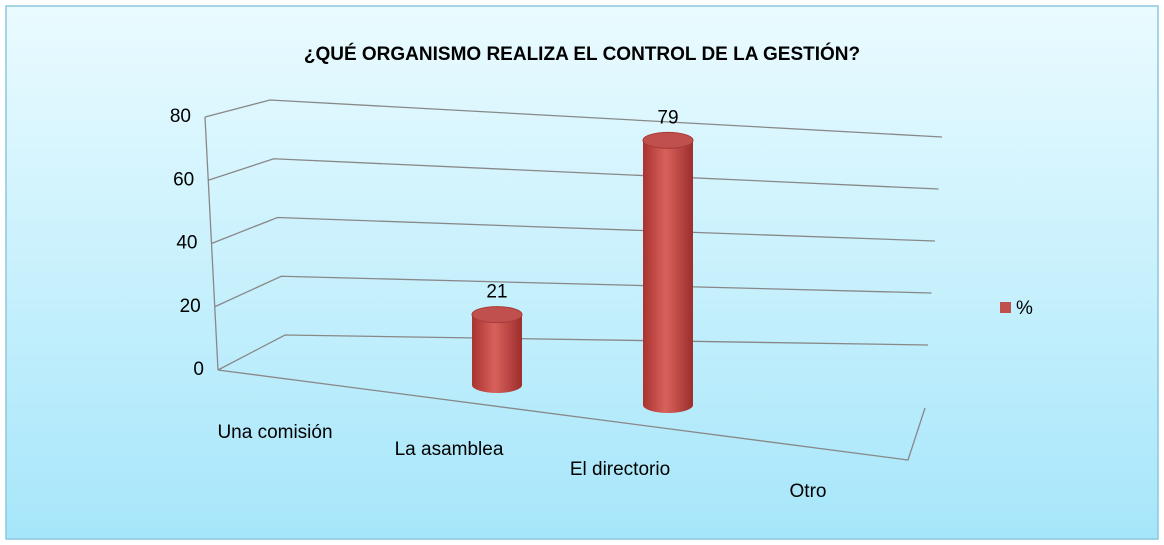 The width and height of the screenshot is (1164, 545). I want to click on y-tick-label: 40, so click(186, 243).